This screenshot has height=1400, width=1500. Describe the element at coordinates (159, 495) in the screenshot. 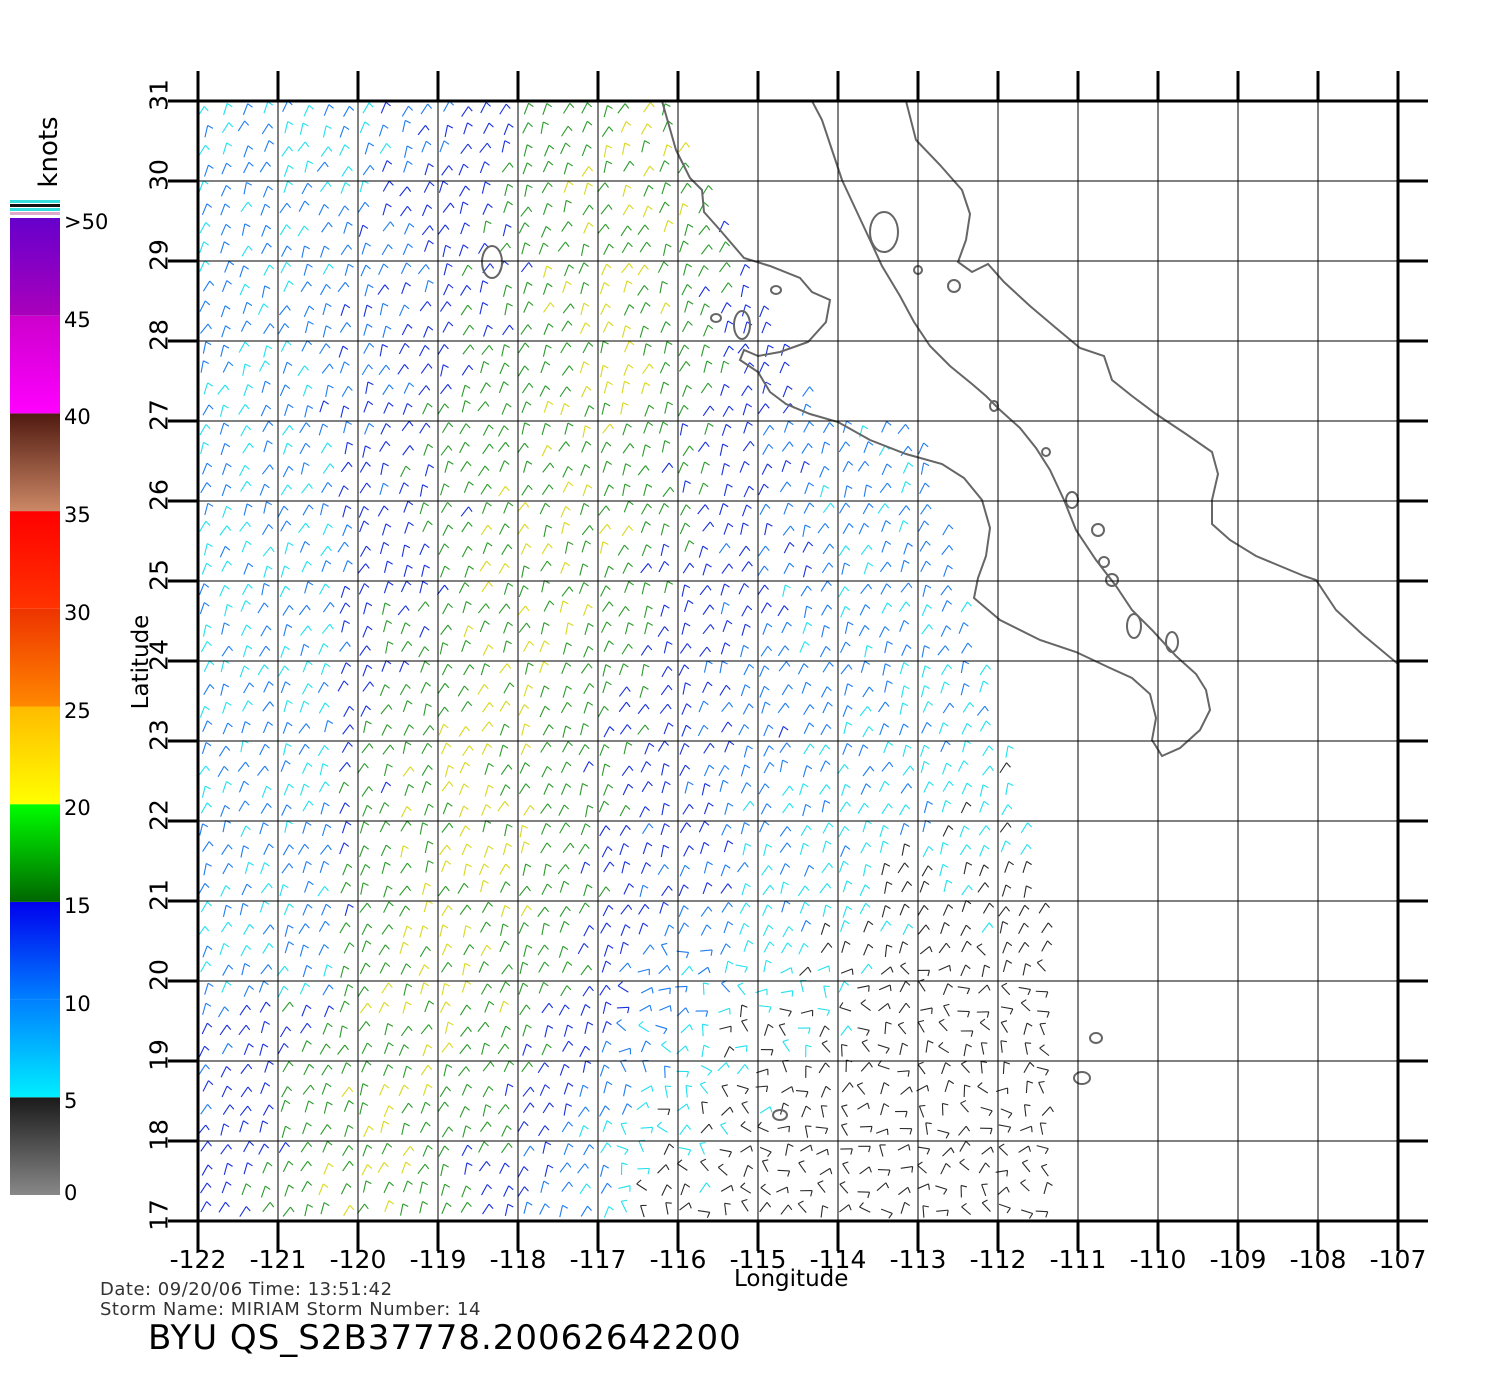

I see `lat-tick-label: 26` at that location.